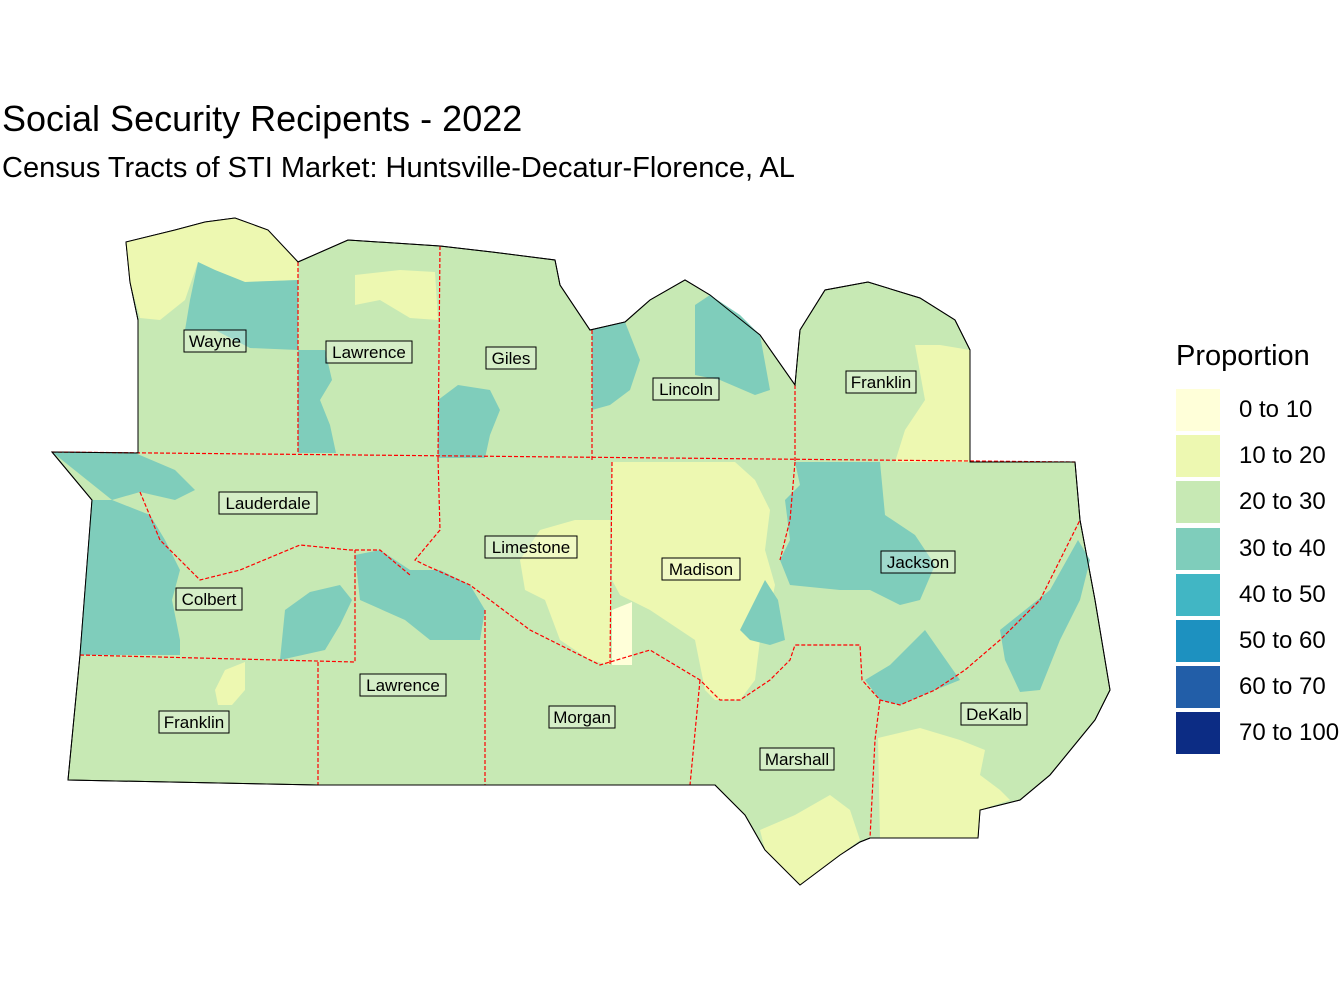  I want to click on county-label-franklin-al: Franklin, so click(194, 722).